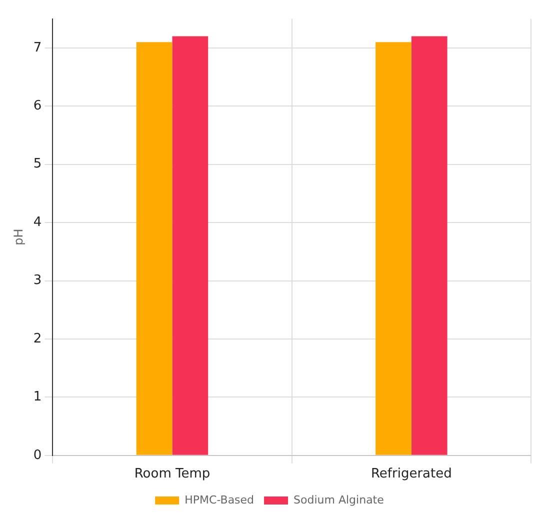 The height and width of the screenshot is (524, 547). I want to click on y-tick-label: 3, so click(37, 280).